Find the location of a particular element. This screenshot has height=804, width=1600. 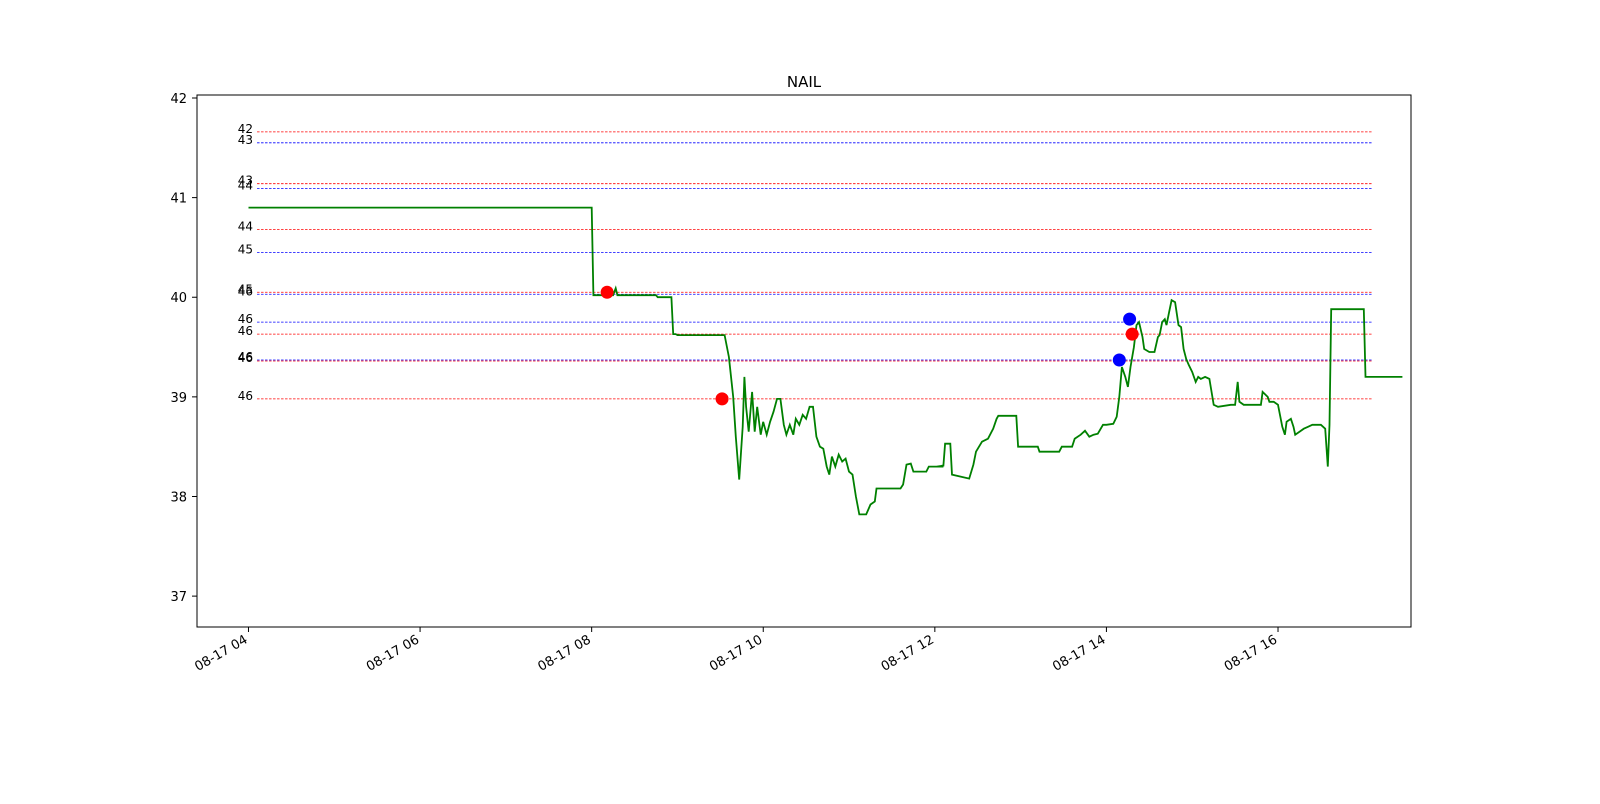

y-tick-label: 41 is located at coordinates (178, 199).